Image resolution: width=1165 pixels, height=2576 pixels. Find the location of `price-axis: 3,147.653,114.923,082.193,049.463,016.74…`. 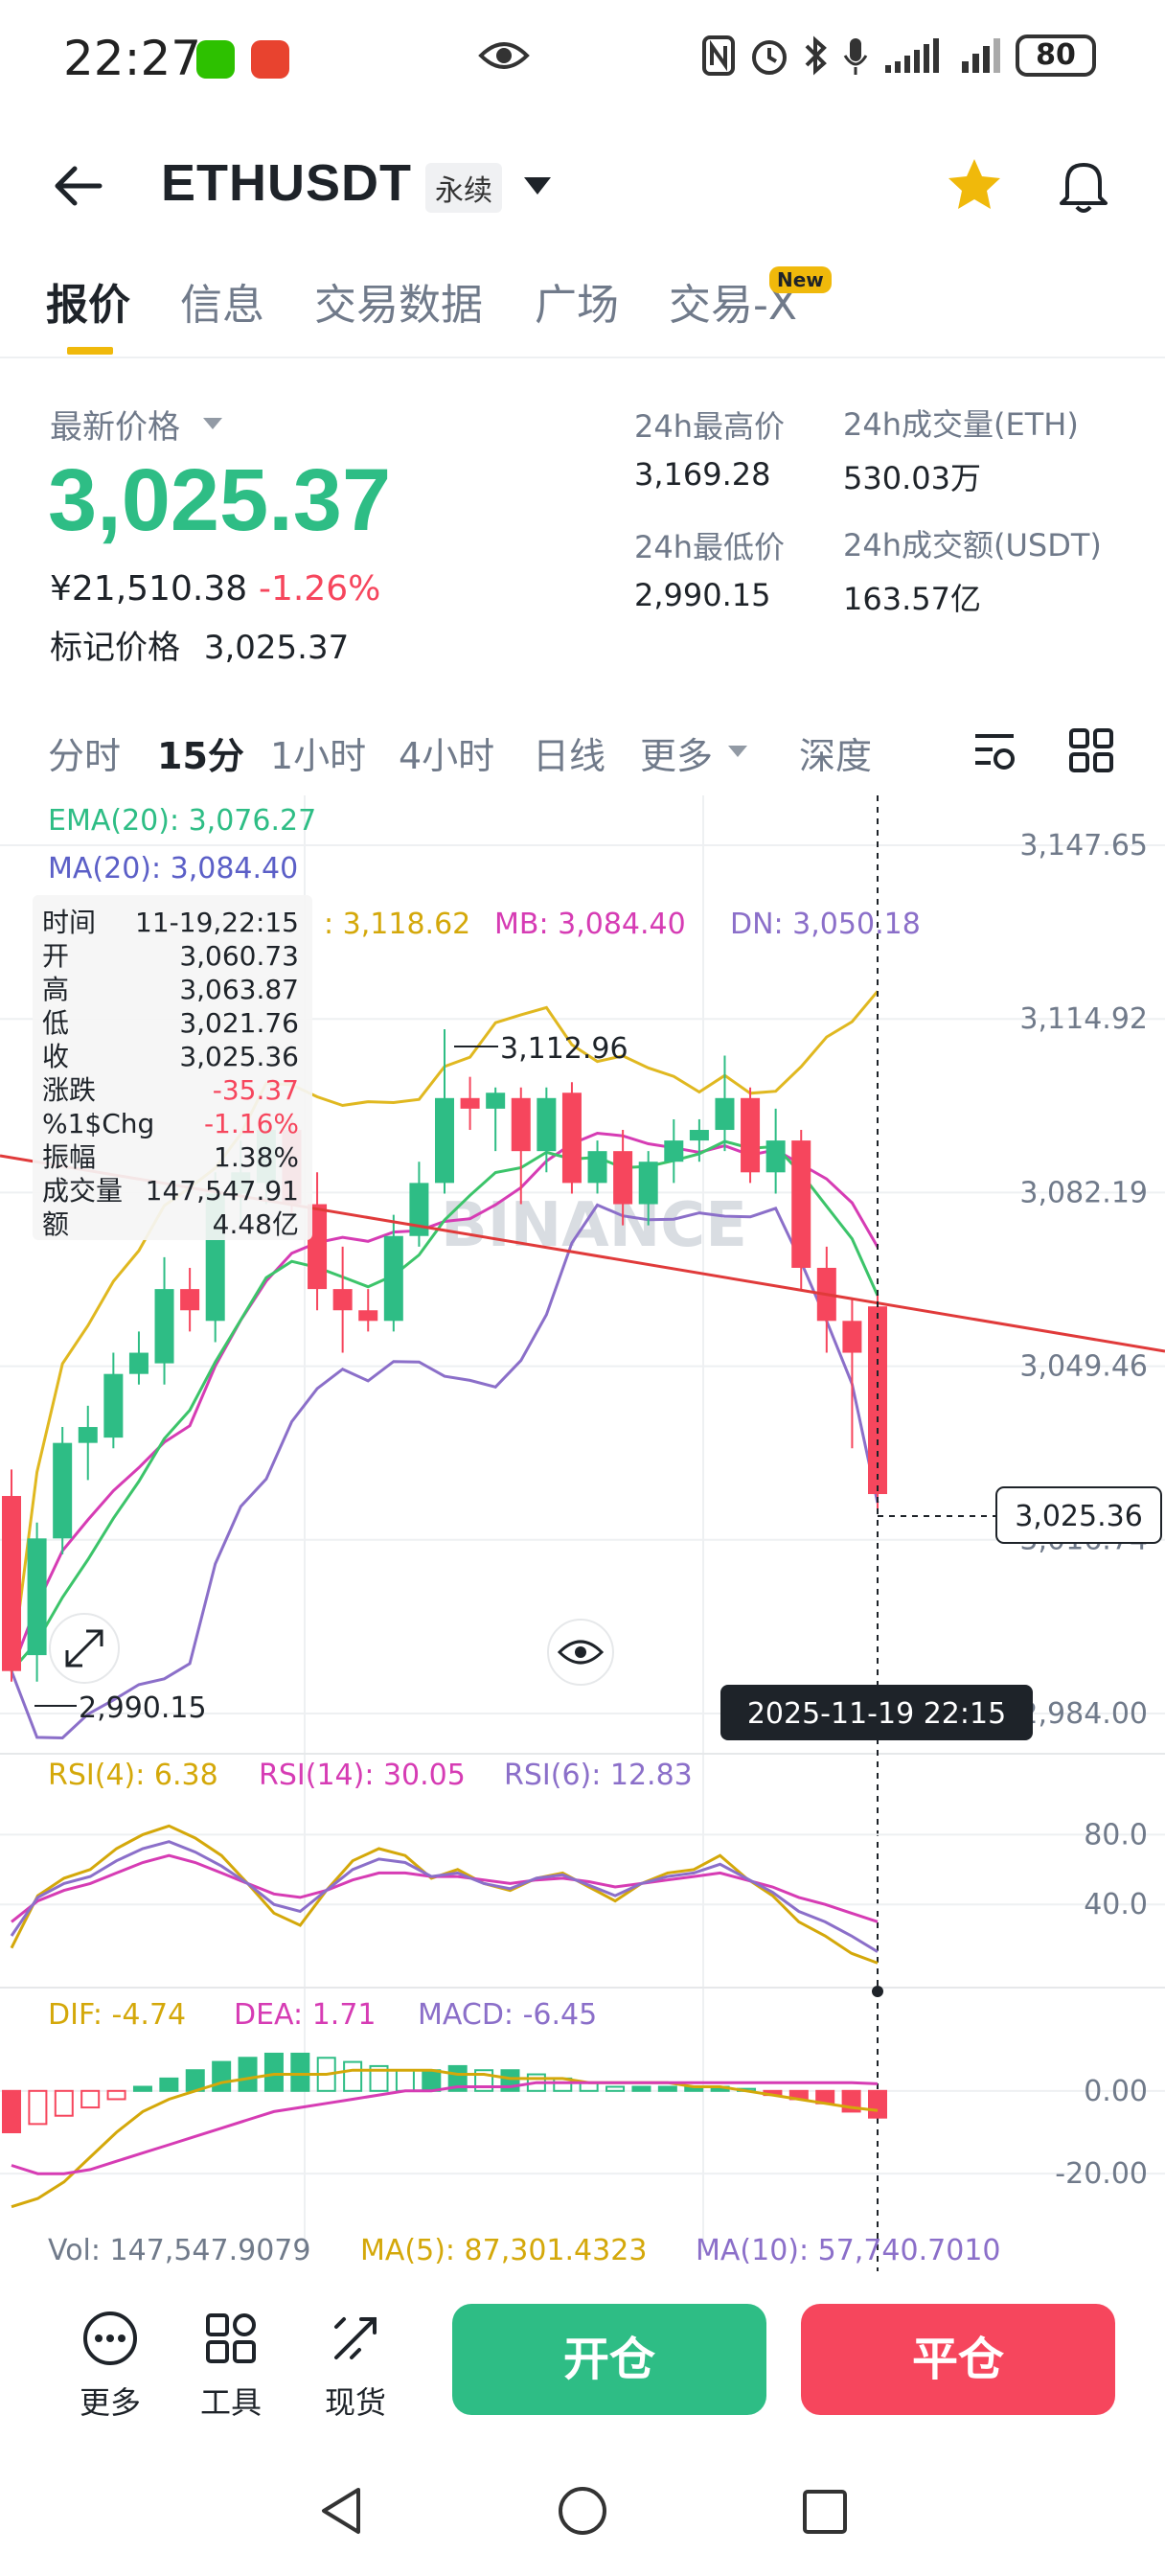

price-axis: 3,147.653,114.923,082.193,049.463,016.74… is located at coordinates (1083, 1280).